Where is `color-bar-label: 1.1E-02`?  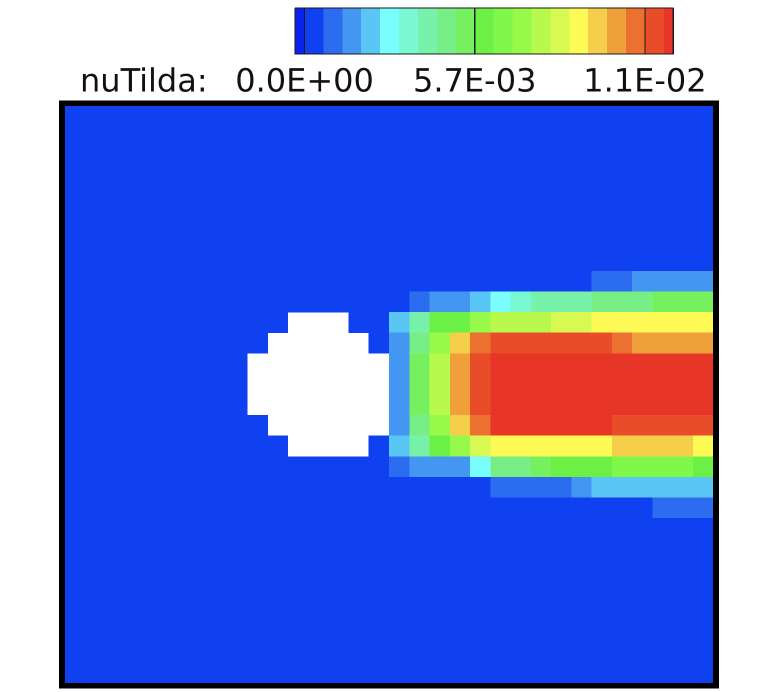
color-bar-label: 1.1E-02 is located at coordinates (645, 81).